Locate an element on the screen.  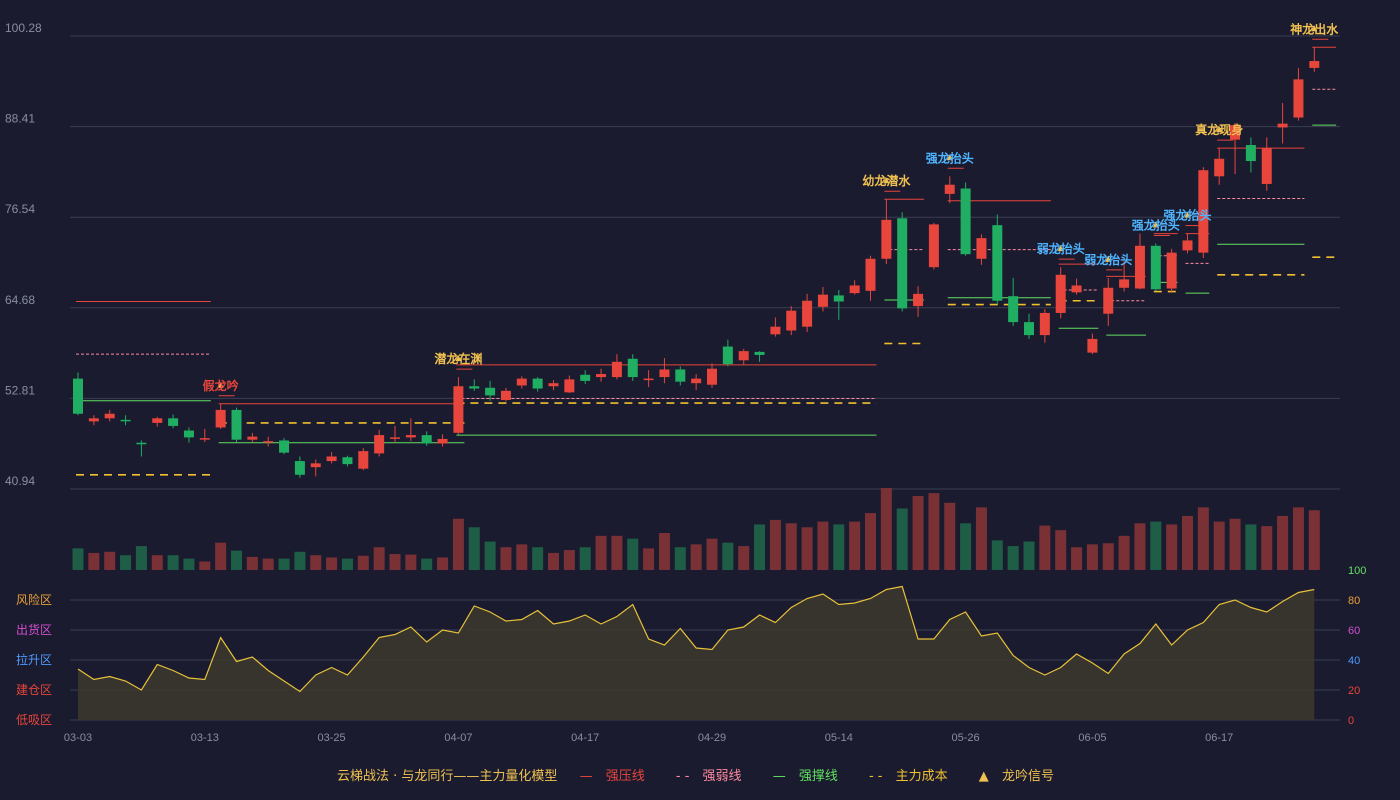
x-tick-label: 04-07 is located at coordinates (458, 738).